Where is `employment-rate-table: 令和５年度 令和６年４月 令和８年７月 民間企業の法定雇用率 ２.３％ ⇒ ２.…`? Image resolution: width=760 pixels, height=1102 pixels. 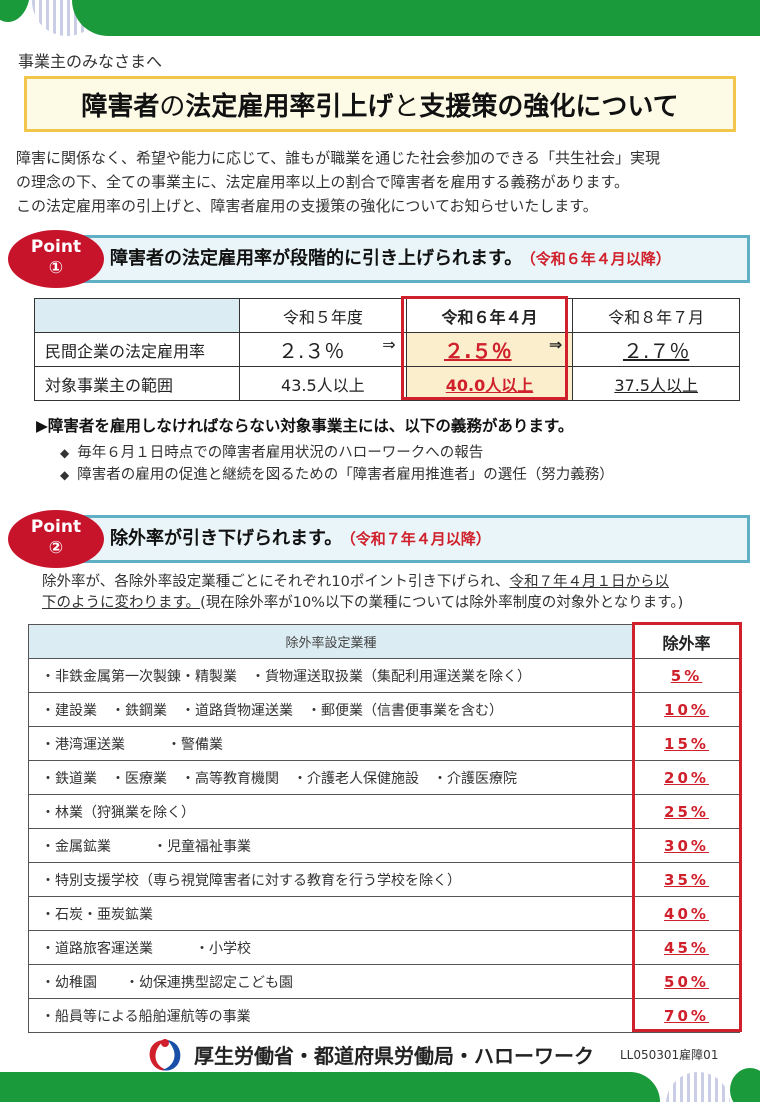 employment-rate-table: 令和５年度 令和６年４月 令和８年７月 民間企業の法定雇用率 ２.３％ ⇒ ２.… is located at coordinates (386, 349).